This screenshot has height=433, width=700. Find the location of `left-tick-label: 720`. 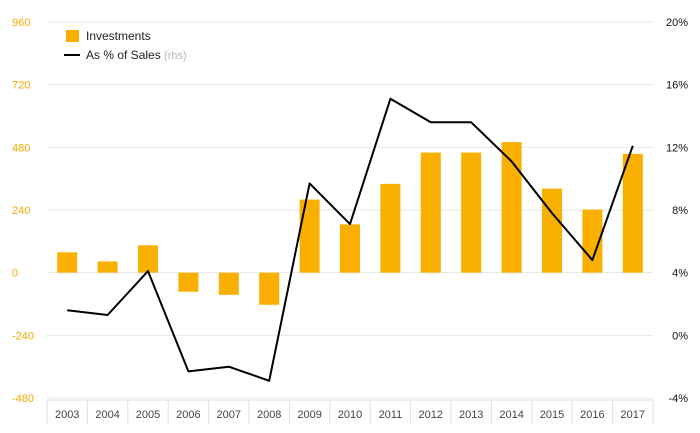

left-tick-label: 720 is located at coordinates (21, 86).